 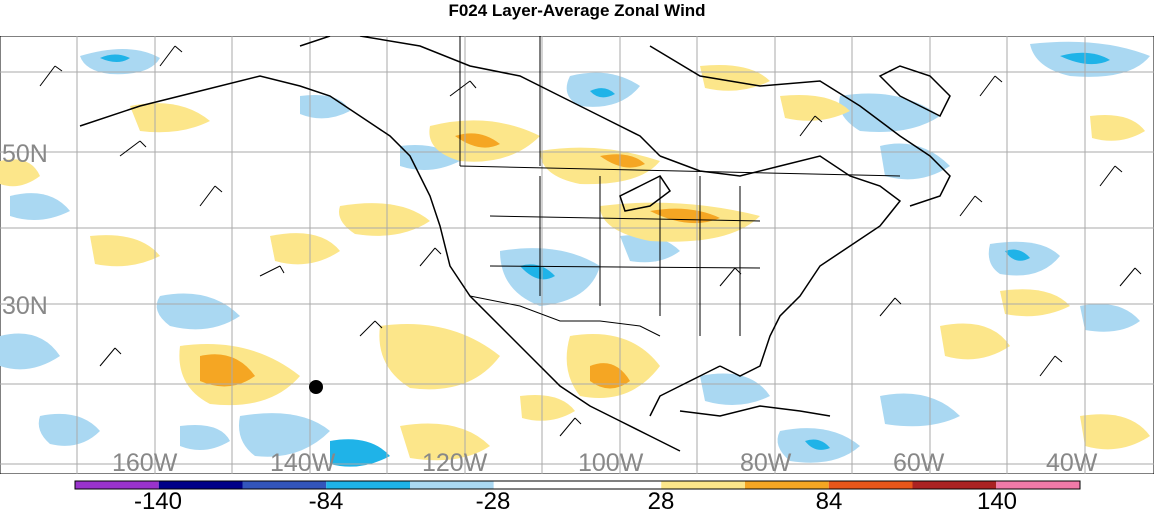 What do you see at coordinates (158, 499) in the screenshot?
I see `legend-tick-label: -140` at bounding box center [158, 499].